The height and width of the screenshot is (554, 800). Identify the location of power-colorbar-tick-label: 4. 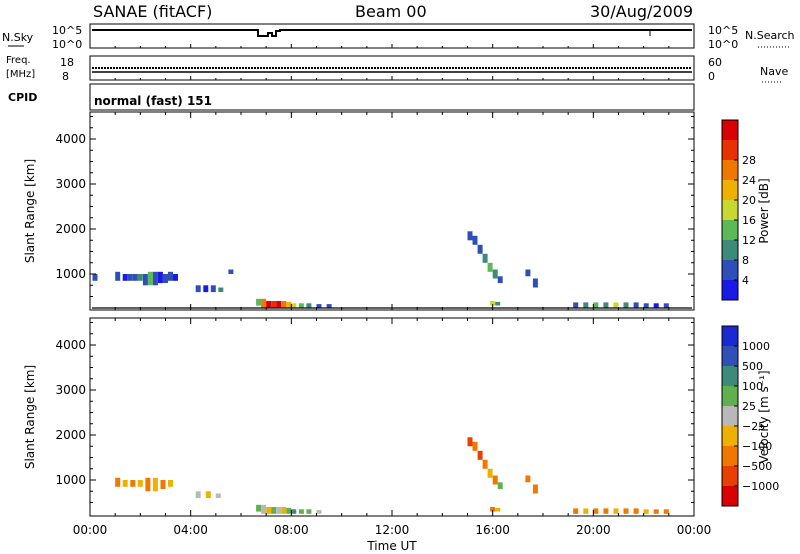
(745, 280).